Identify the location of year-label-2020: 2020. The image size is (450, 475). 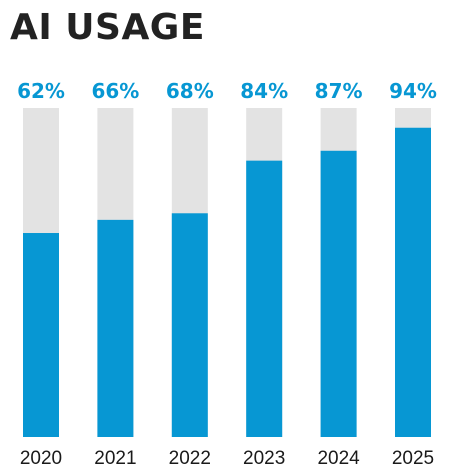
(41, 458).